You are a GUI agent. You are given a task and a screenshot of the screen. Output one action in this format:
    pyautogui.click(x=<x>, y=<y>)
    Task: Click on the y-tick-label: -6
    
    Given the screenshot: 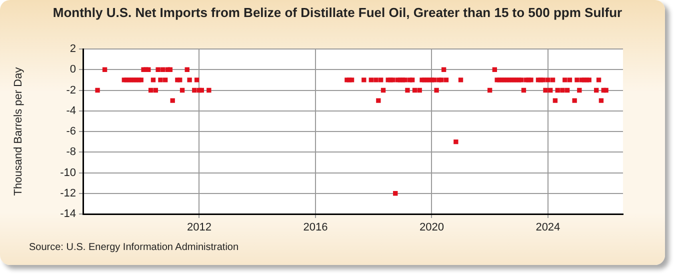 What is the action you would take?
    pyautogui.click(x=71, y=132)
    